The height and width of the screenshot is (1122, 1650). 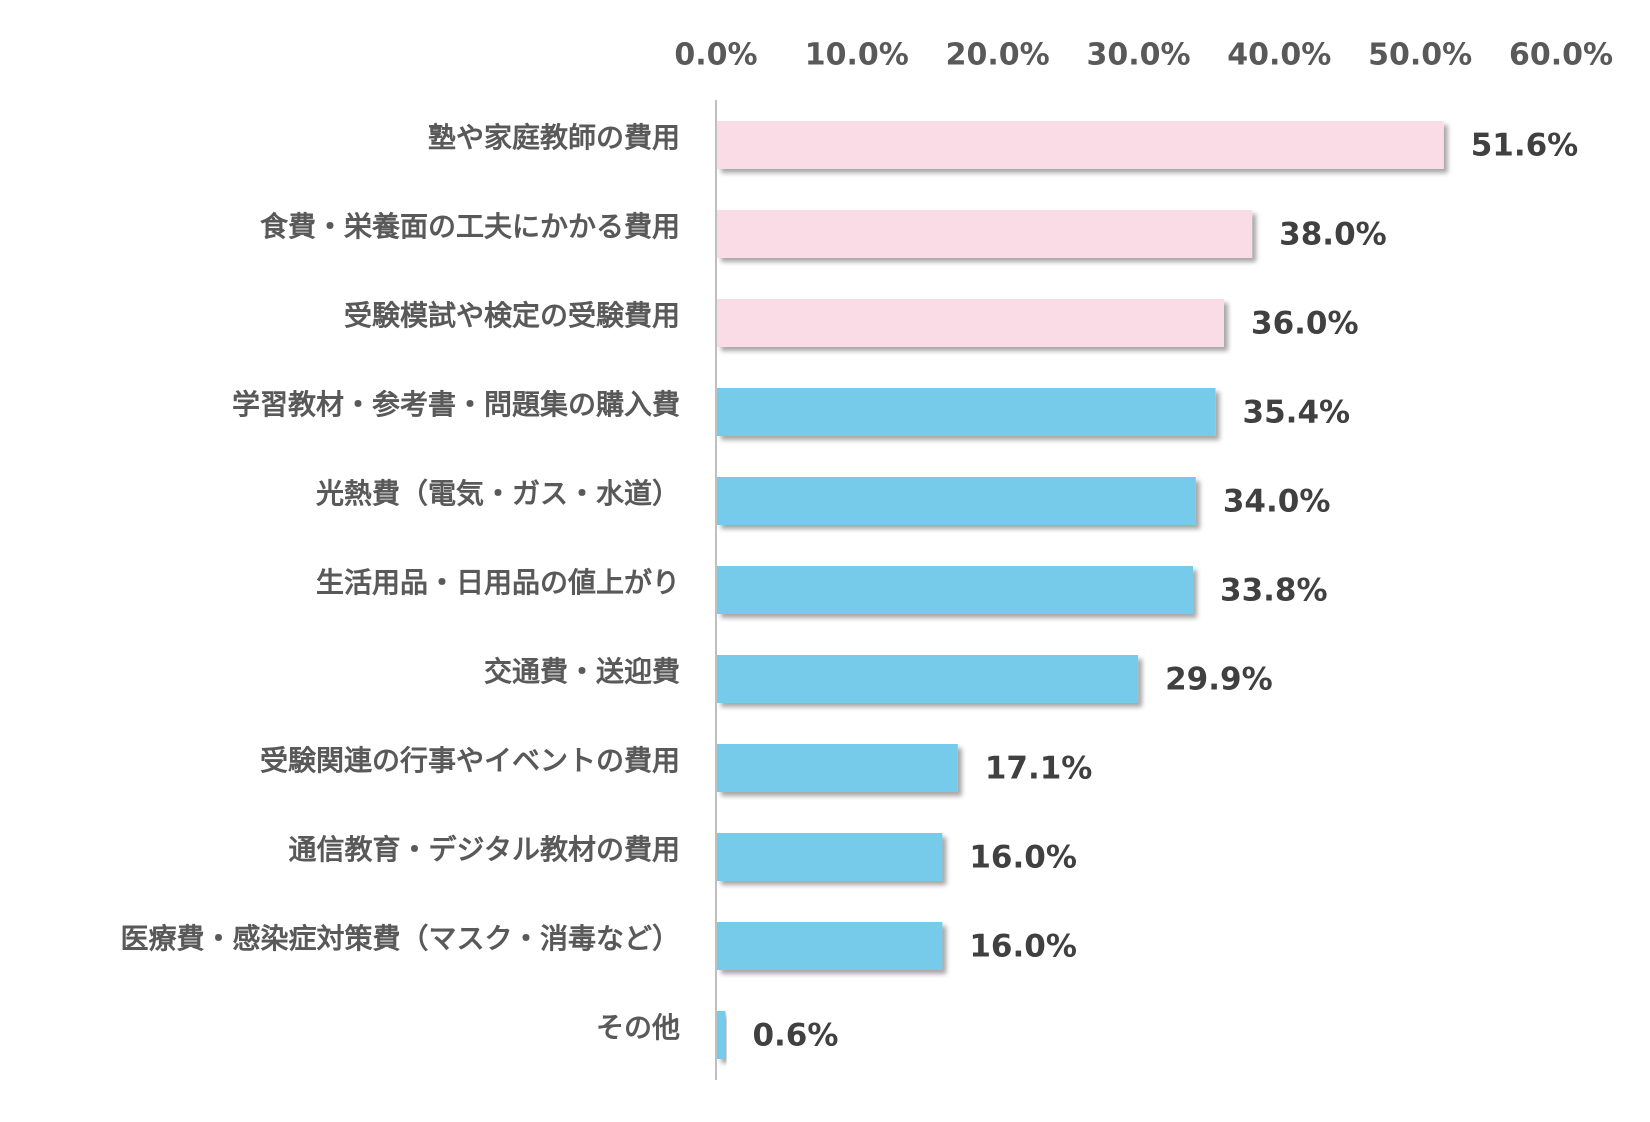 What do you see at coordinates (715, 55) in the screenshot?
I see `x-tick-label: 0.0%` at bounding box center [715, 55].